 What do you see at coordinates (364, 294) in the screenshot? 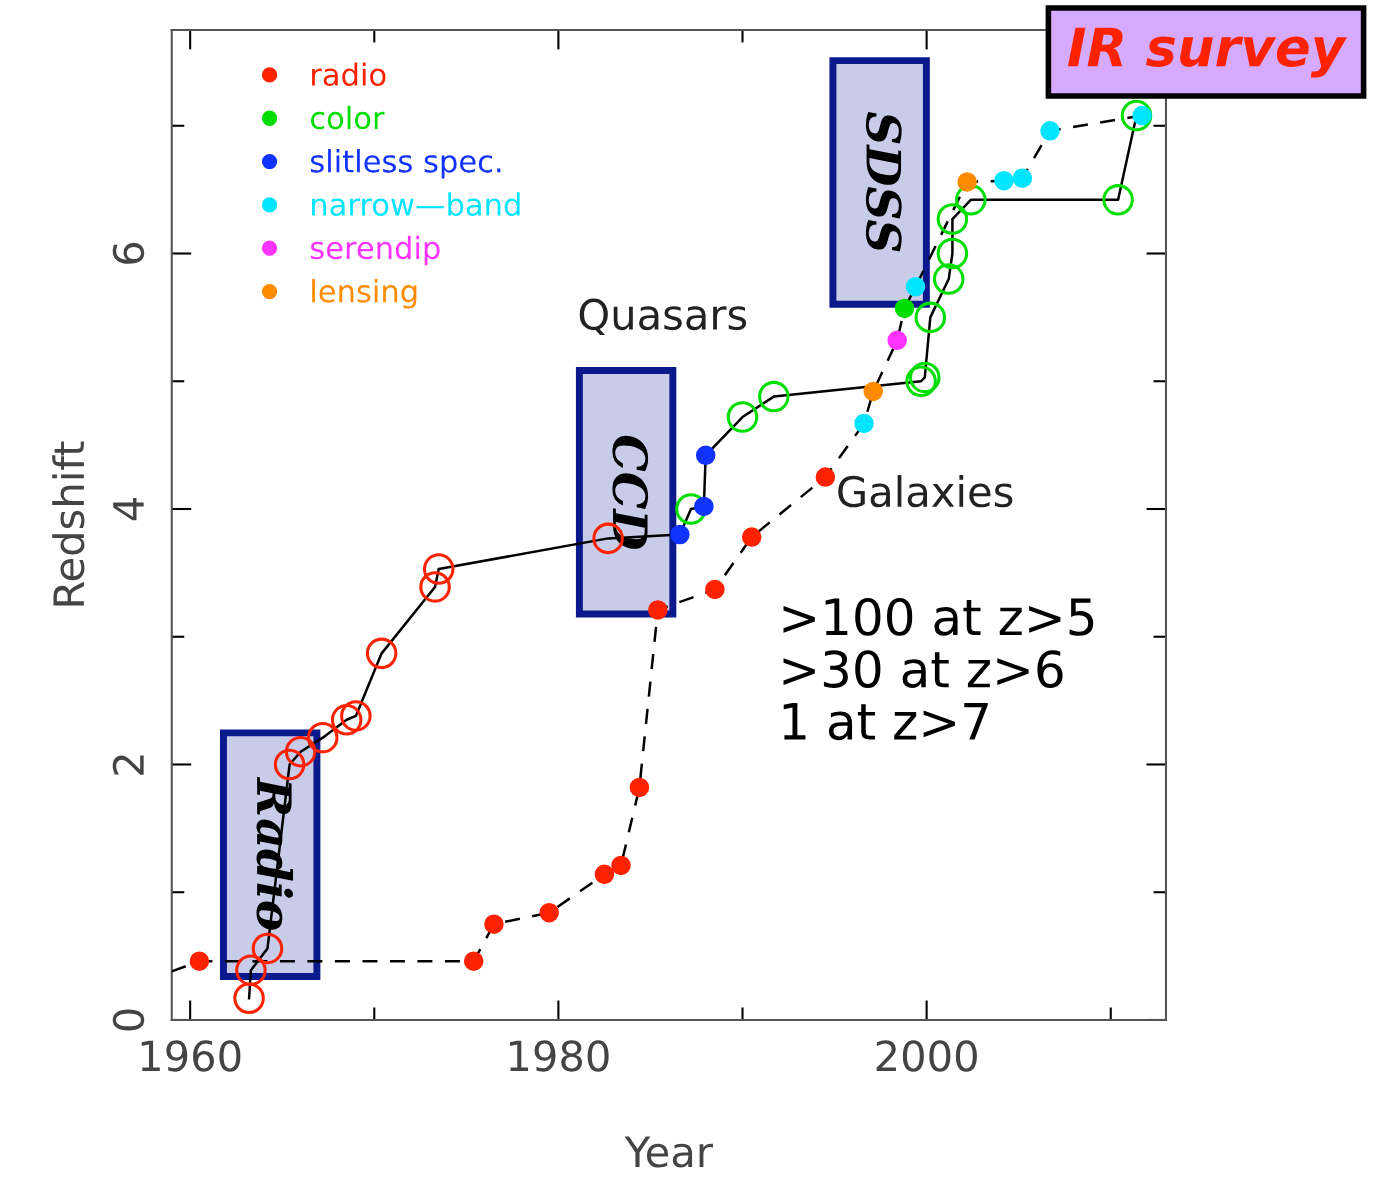
I see `legend-label: lensing` at bounding box center [364, 294].